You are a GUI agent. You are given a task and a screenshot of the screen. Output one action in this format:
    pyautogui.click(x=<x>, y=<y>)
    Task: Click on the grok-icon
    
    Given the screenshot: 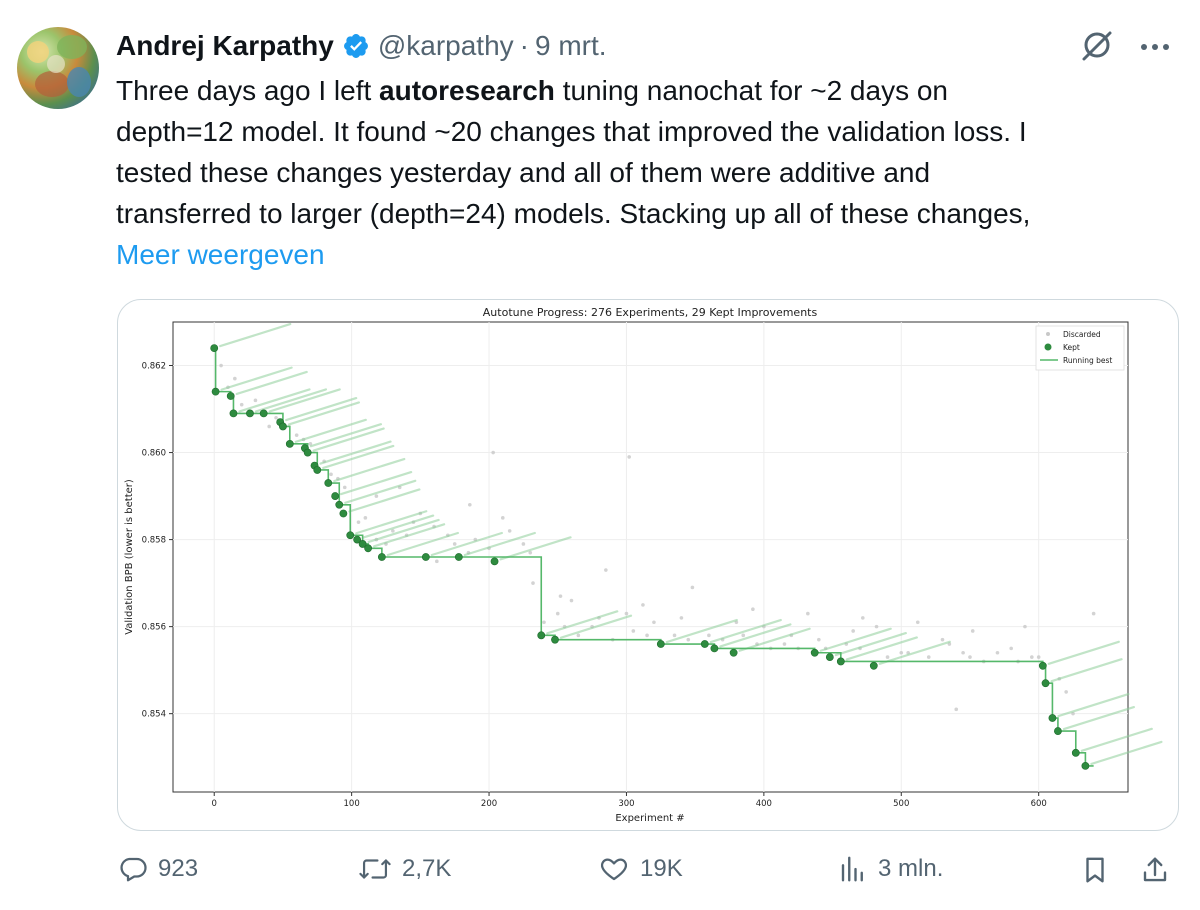 What is the action you would take?
    pyautogui.click(x=1097, y=47)
    